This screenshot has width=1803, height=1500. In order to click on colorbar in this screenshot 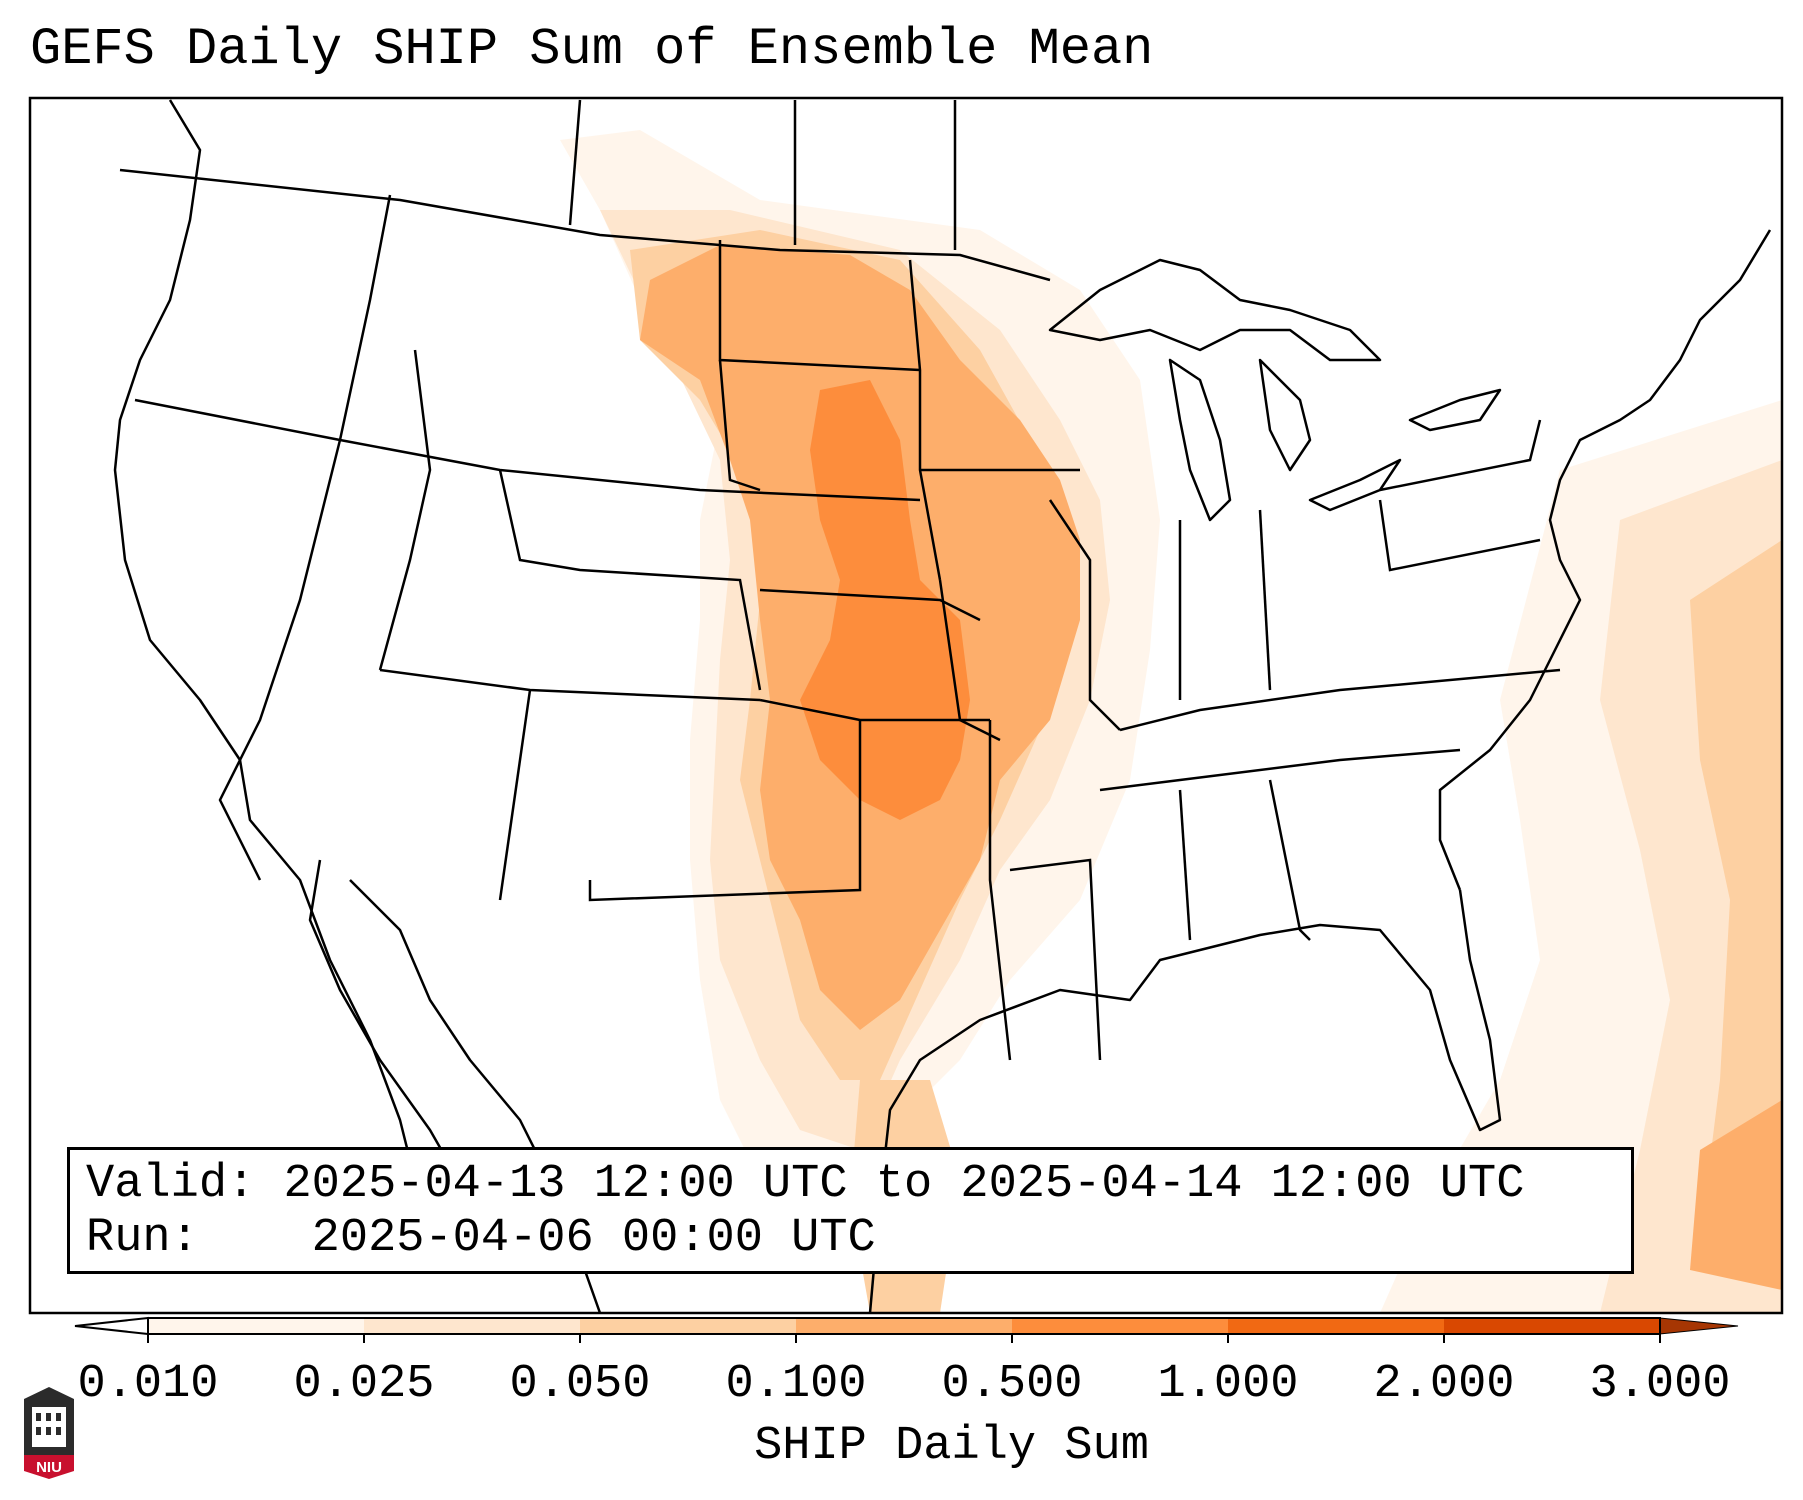, I will do `click(906, 1329)`.